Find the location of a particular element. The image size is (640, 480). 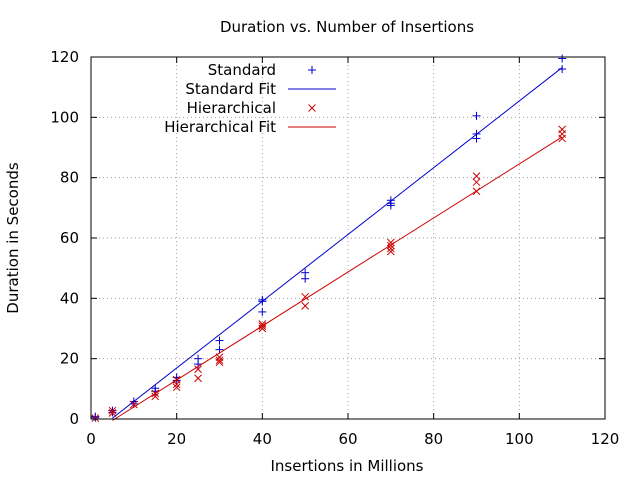

y-tick-label: 0 is located at coordinates (74, 419).